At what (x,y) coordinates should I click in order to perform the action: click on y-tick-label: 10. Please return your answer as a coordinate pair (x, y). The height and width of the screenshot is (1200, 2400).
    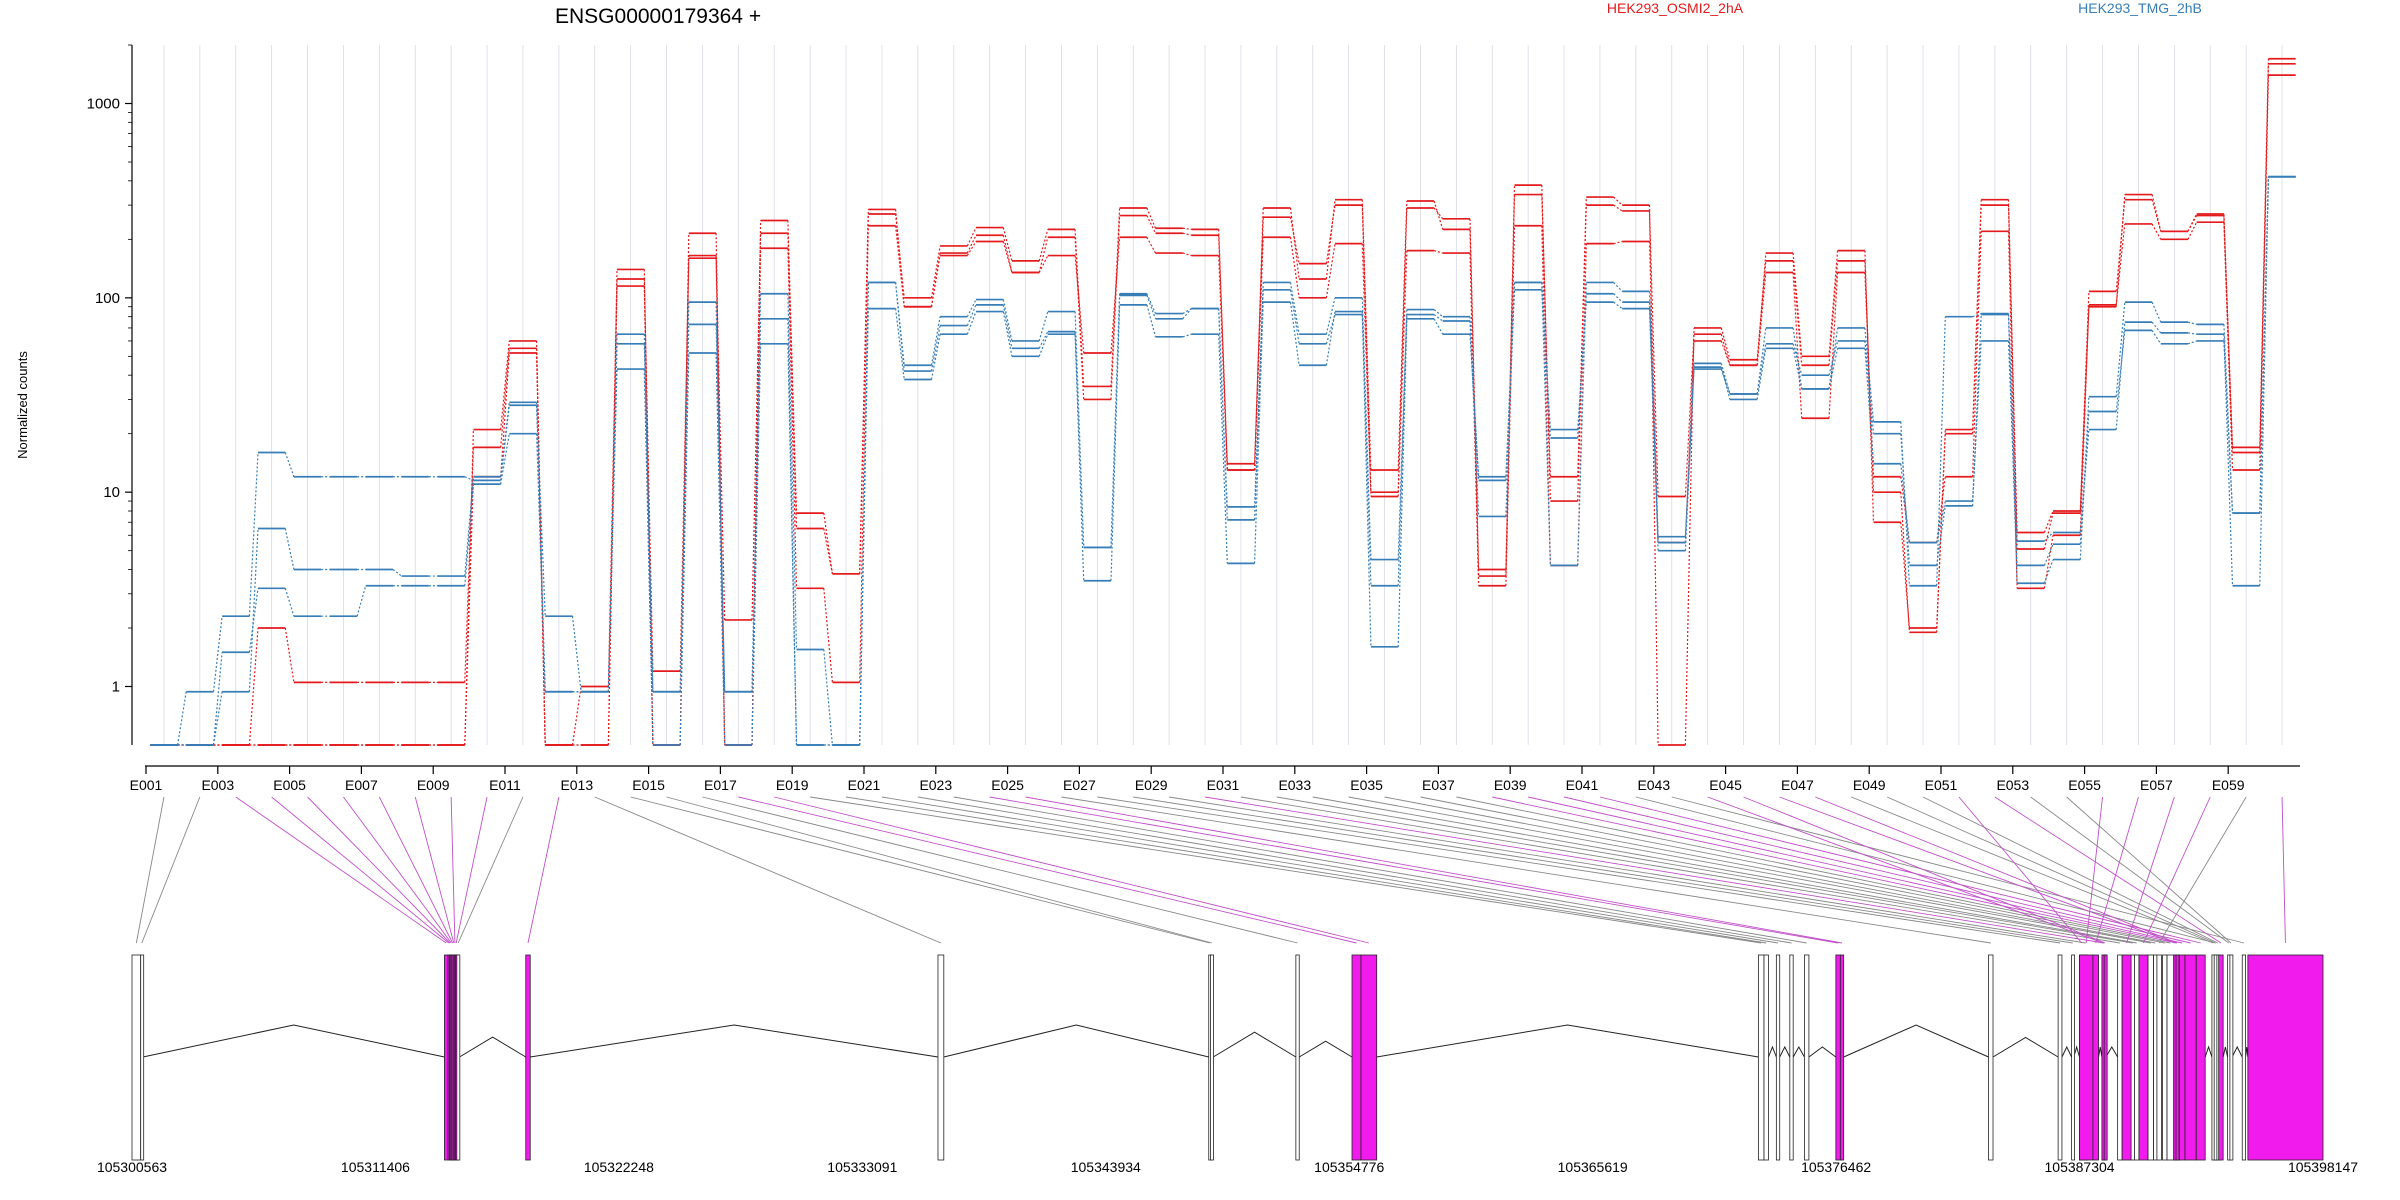
    Looking at the image, I should click on (111, 492).